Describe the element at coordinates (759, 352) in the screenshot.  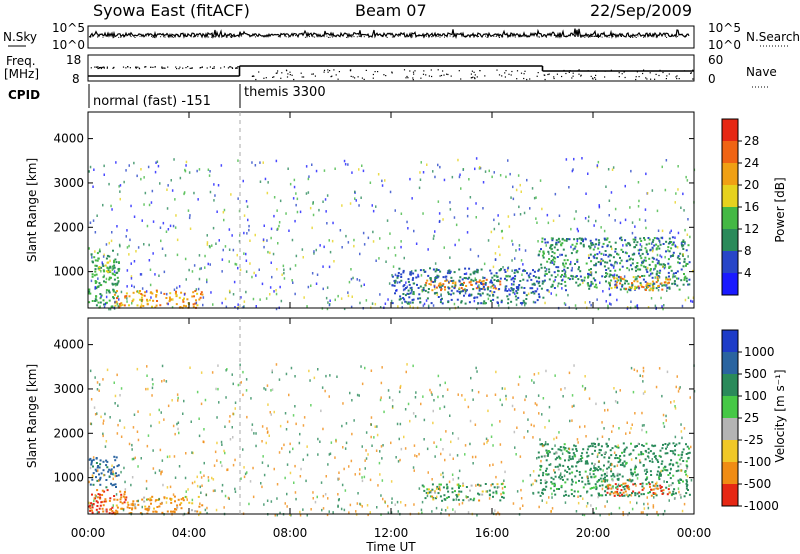
I see `color-scale-tick-label: 1000` at that location.